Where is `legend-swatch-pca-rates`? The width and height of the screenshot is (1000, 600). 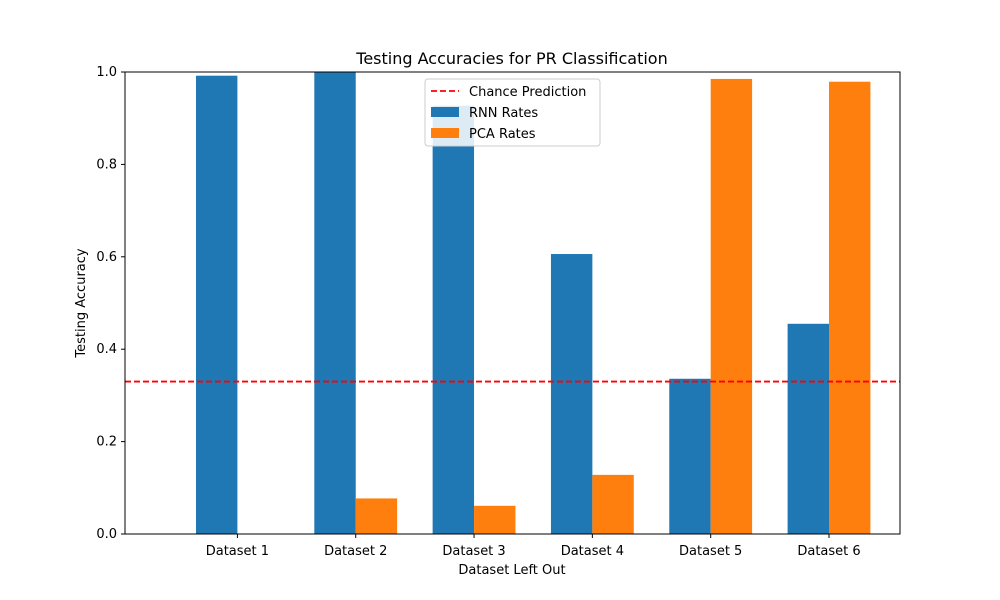
legend-swatch-pca-rates is located at coordinates (445, 133).